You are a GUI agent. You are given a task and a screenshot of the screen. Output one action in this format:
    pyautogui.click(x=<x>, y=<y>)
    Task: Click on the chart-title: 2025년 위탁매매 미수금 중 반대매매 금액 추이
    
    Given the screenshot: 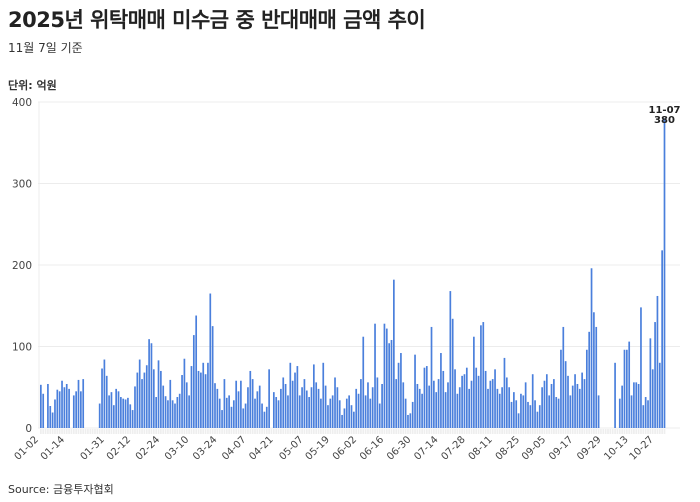 What is the action you would take?
    pyautogui.click(x=217, y=20)
    